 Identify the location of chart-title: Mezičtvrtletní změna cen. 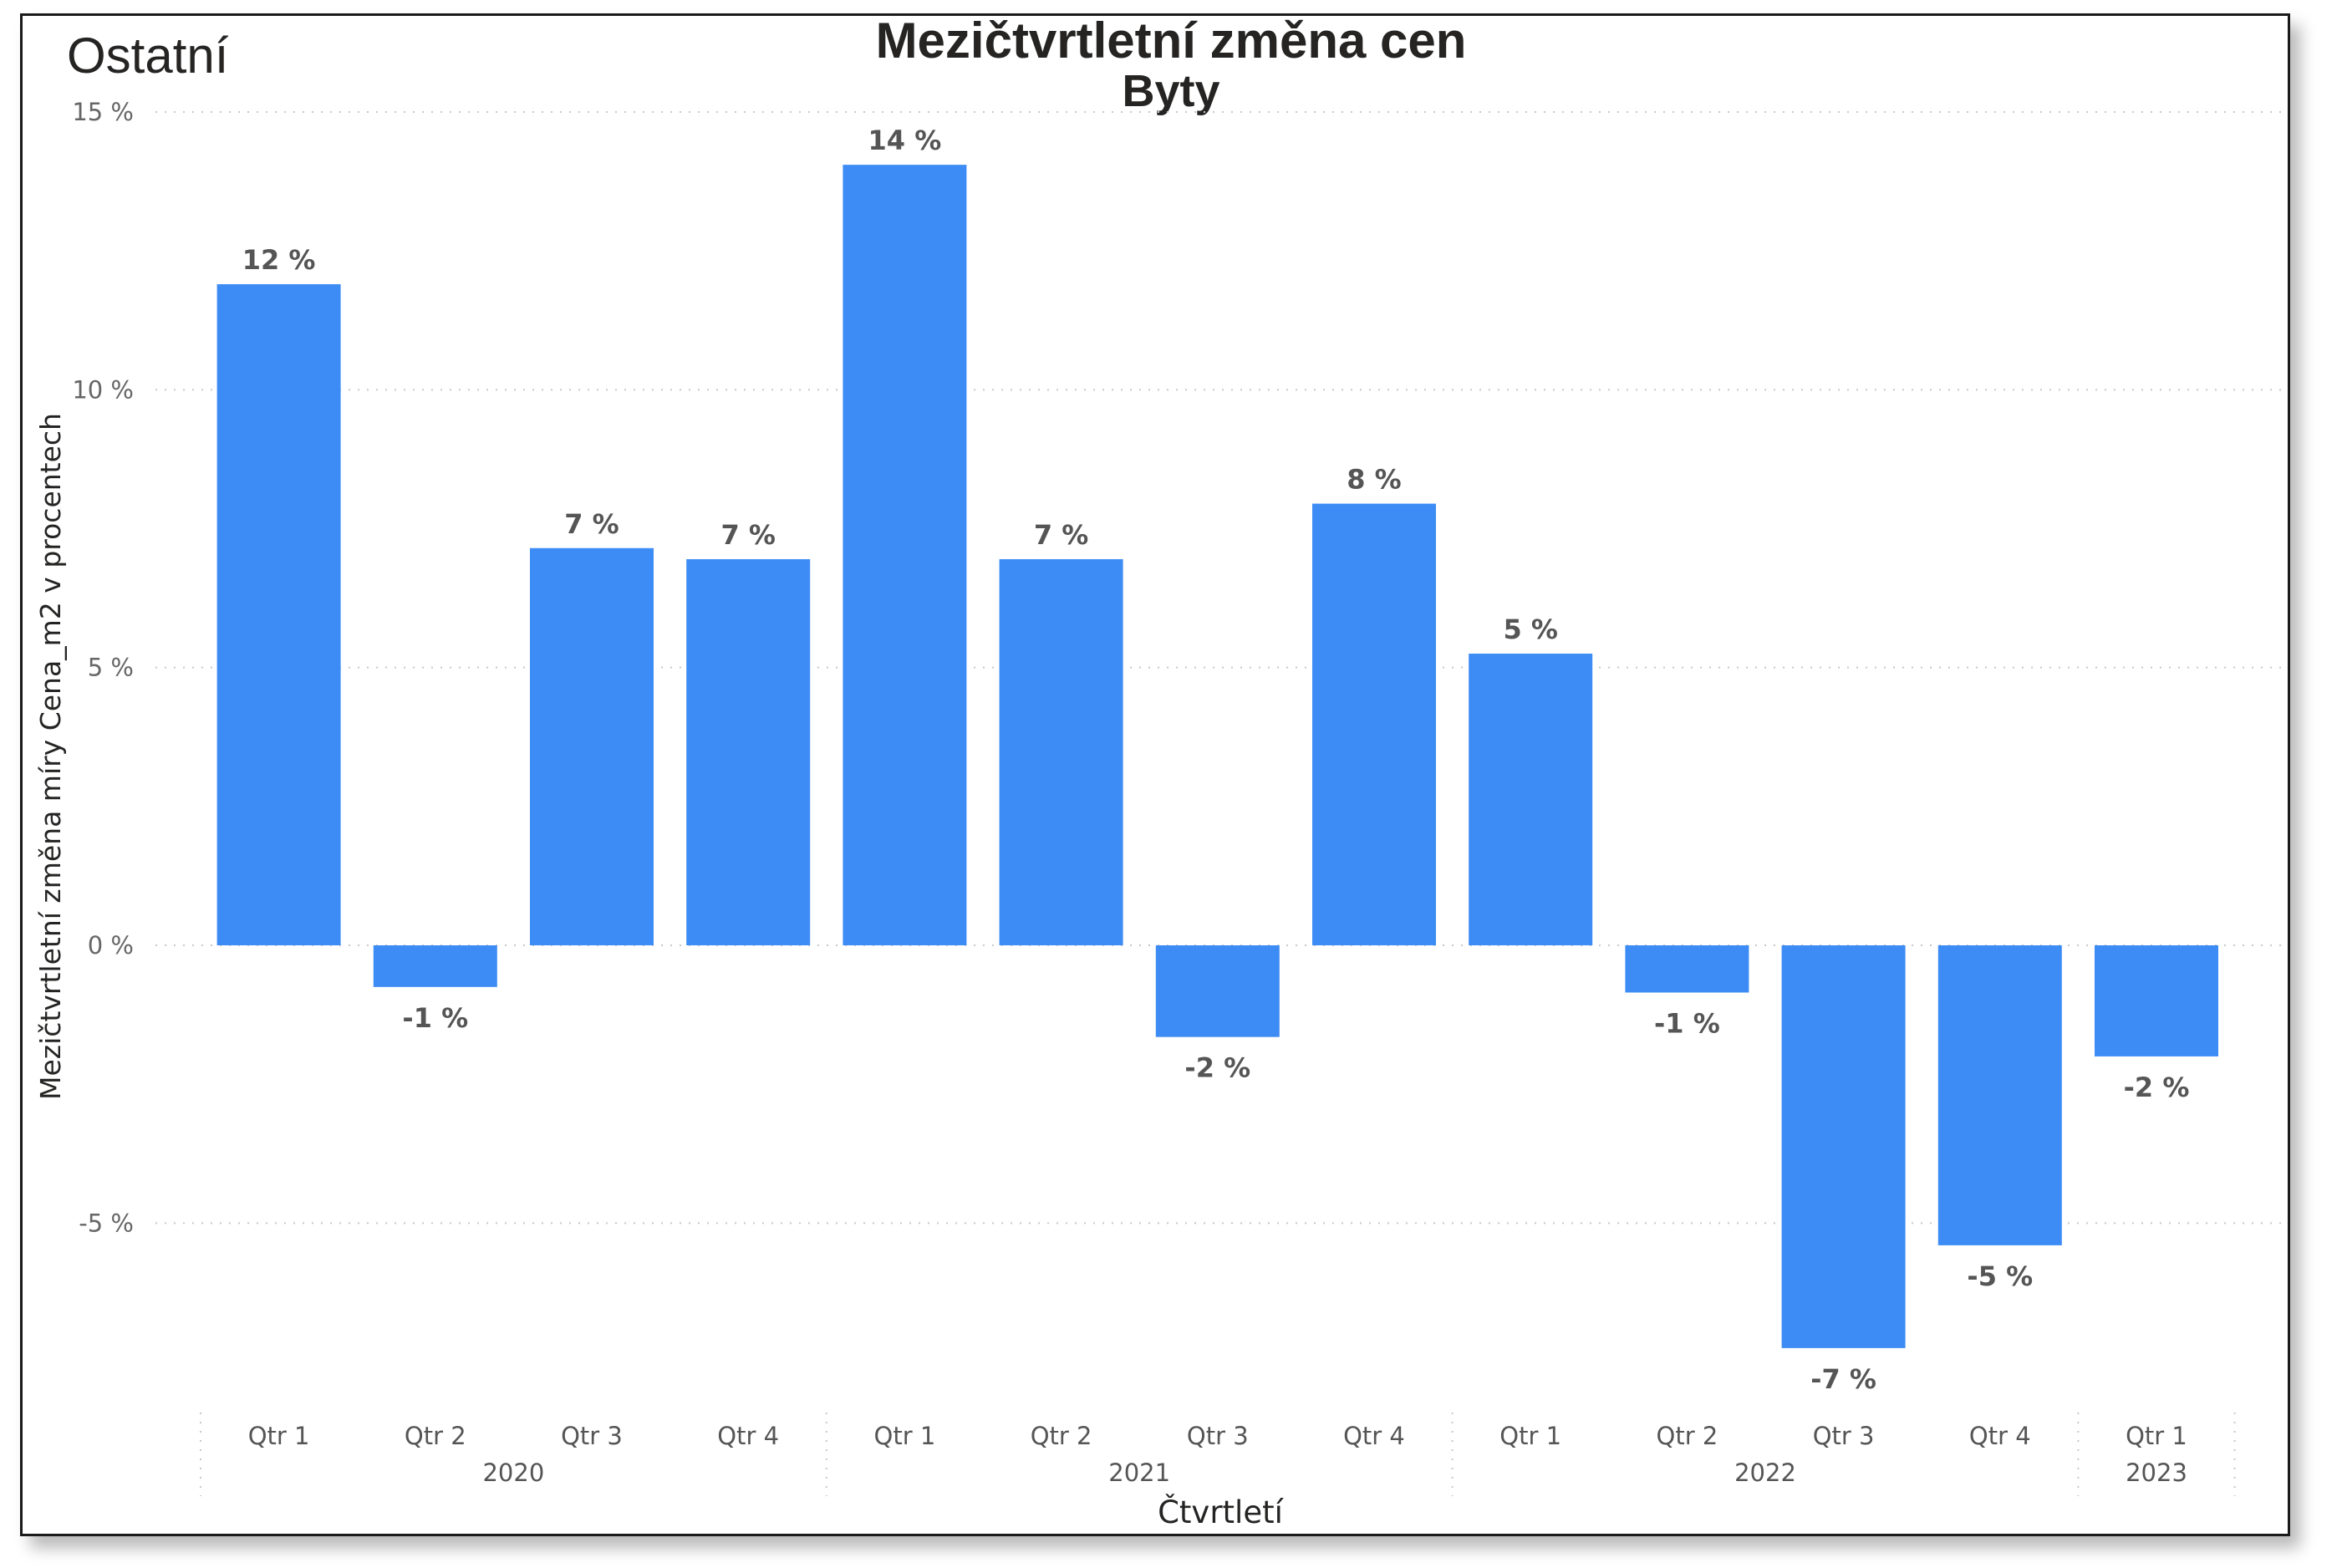
(1171, 41).